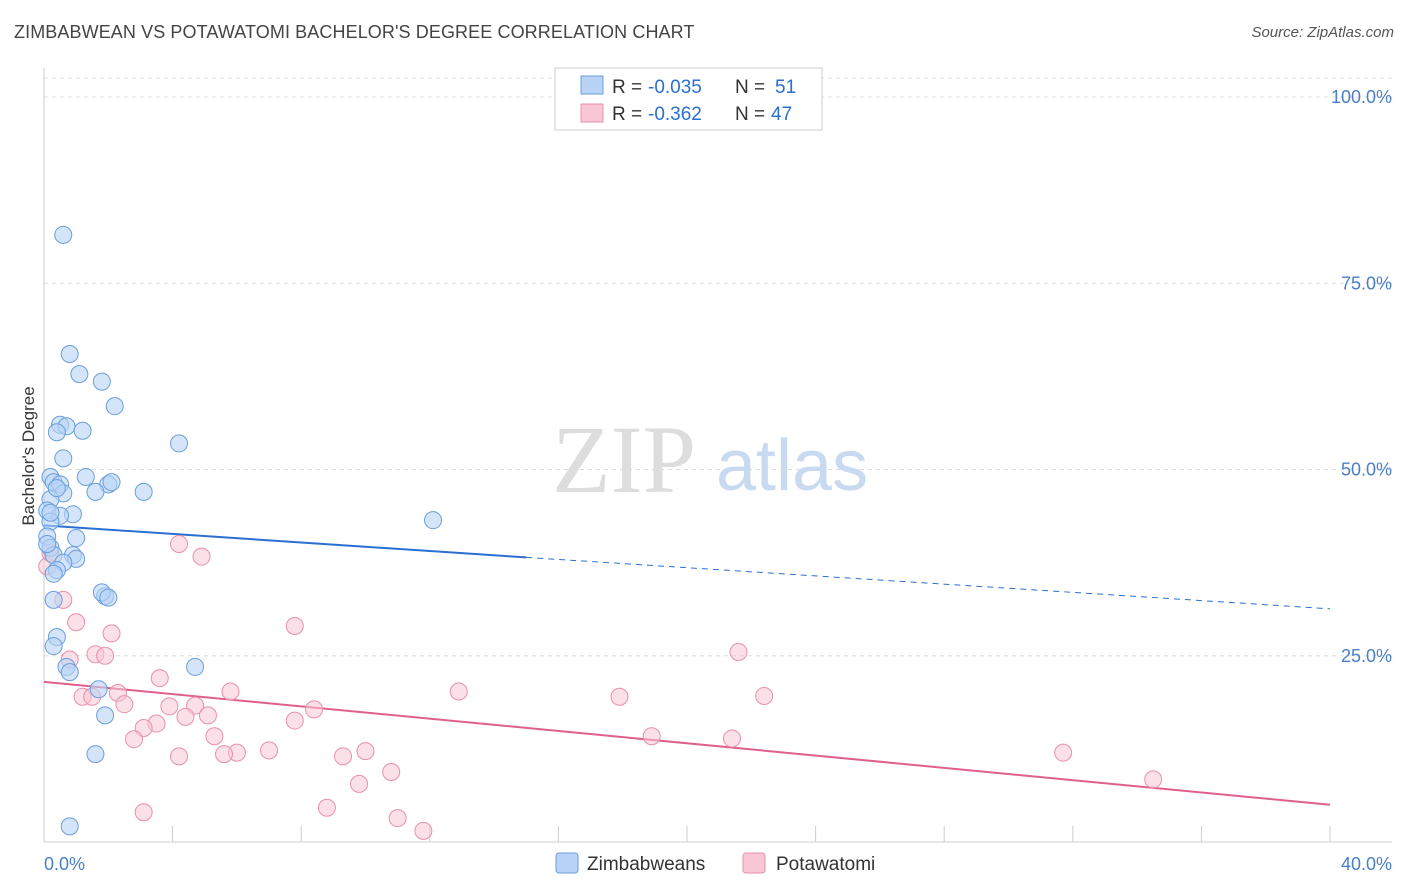 The width and height of the screenshot is (1406, 892). What do you see at coordinates (715, 863) in the screenshot?
I see `series-legend: Zimbabweans Potawatomi` at bounding box center [715, 863].